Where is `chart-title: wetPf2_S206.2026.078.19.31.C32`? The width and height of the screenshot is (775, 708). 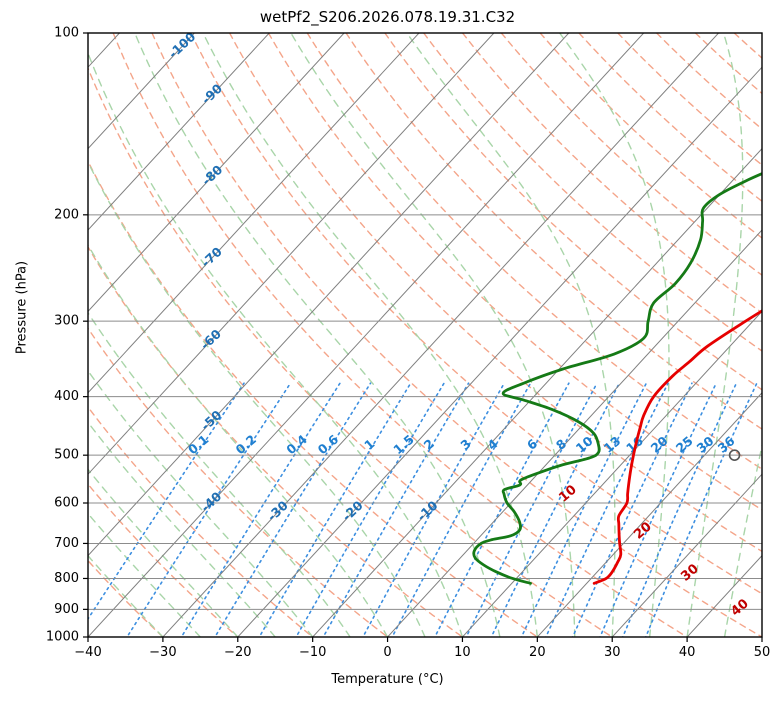
chart-title: wetPf2_S206.2026.078.19.31.C32 is located at coordinates (387, 17).